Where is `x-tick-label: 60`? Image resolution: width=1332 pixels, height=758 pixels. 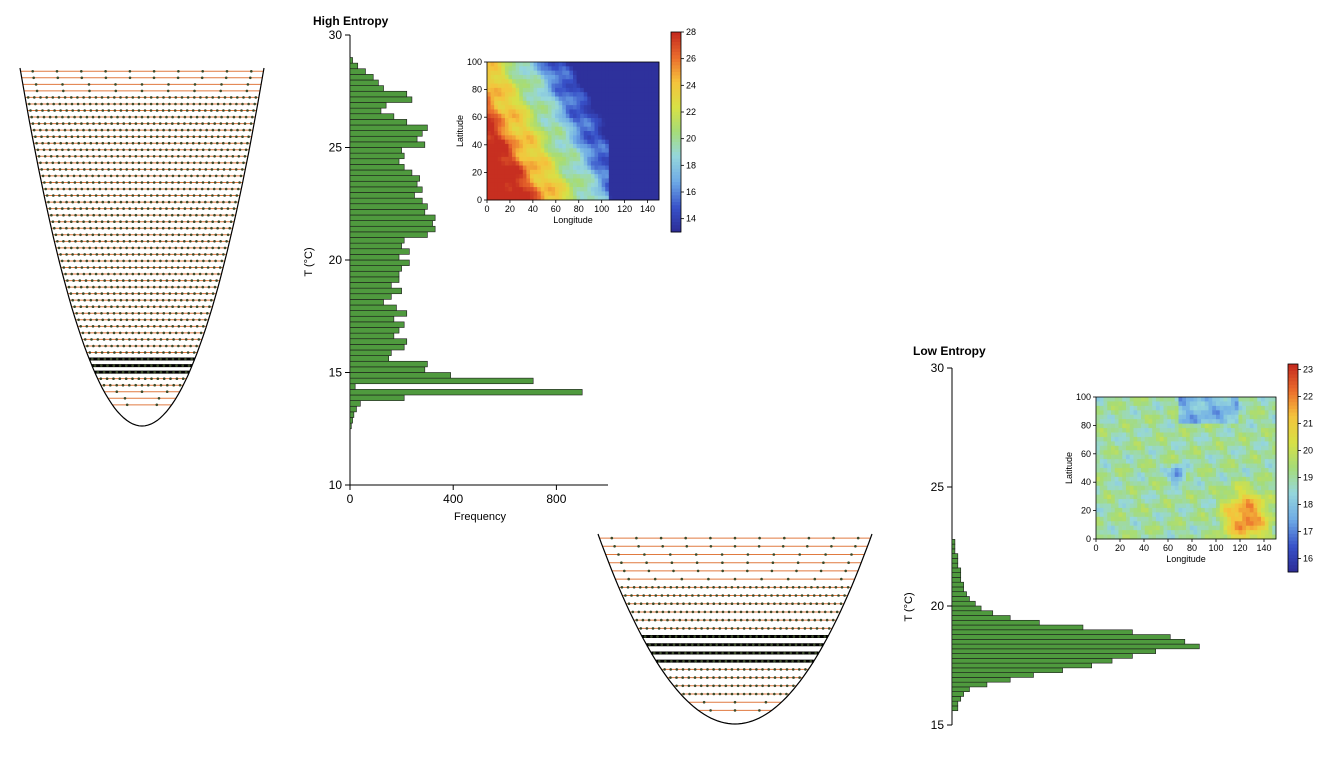
x-tick-label: 60 is located at coordinates (556, 209).